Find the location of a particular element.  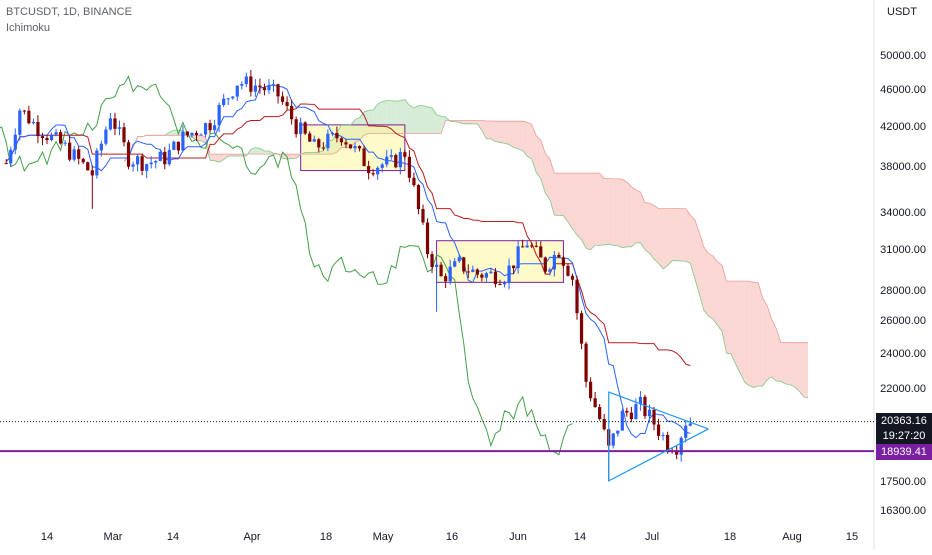

date-tick-label: Apr is located at coordinates (252, 537).